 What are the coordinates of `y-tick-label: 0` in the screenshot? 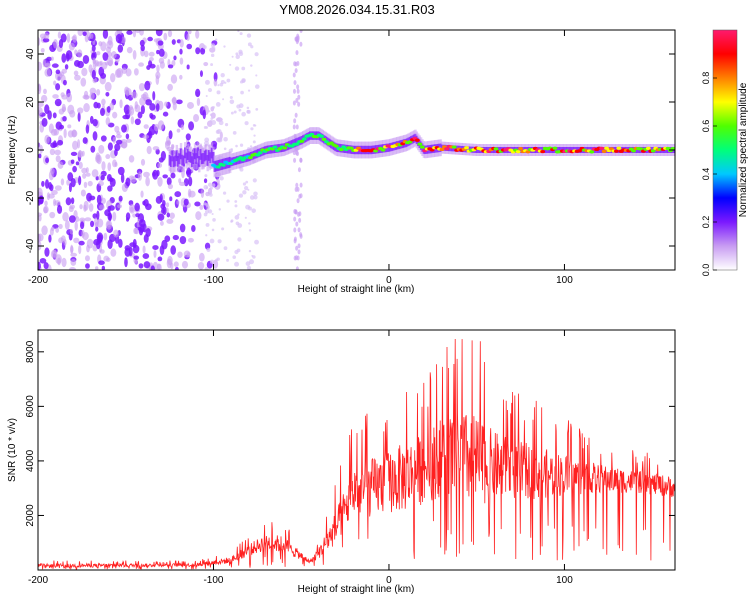 It's located at (30, 150).